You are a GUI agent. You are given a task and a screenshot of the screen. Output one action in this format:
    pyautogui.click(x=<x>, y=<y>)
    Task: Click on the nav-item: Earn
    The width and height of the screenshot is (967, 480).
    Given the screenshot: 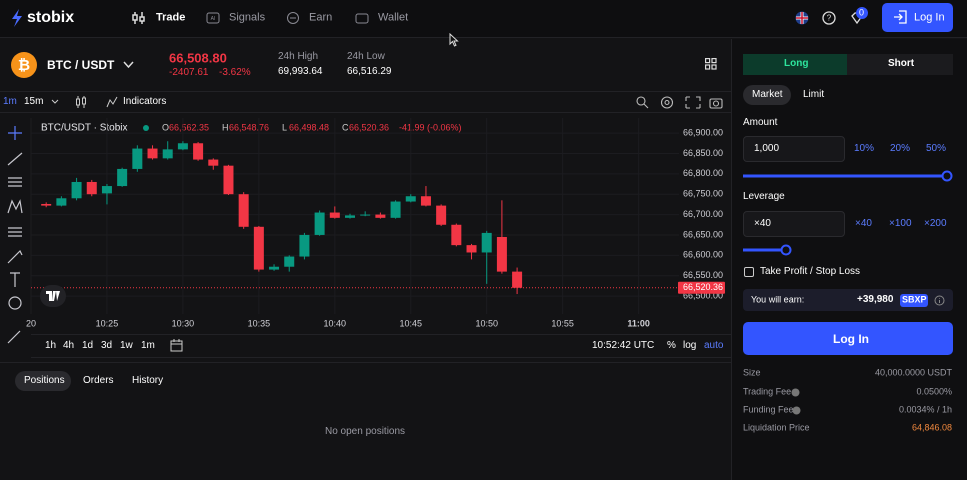 What is the action you would take?
    pyautogui.click(x=321, y=17)
    